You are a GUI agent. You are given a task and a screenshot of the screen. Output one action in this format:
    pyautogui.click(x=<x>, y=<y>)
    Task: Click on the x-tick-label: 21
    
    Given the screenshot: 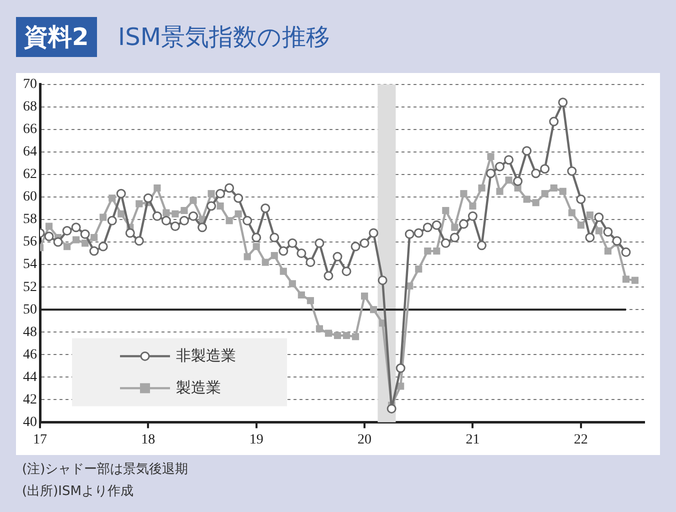 What is the action you would take?
    pyautogui.click(x=473, y=440)
    